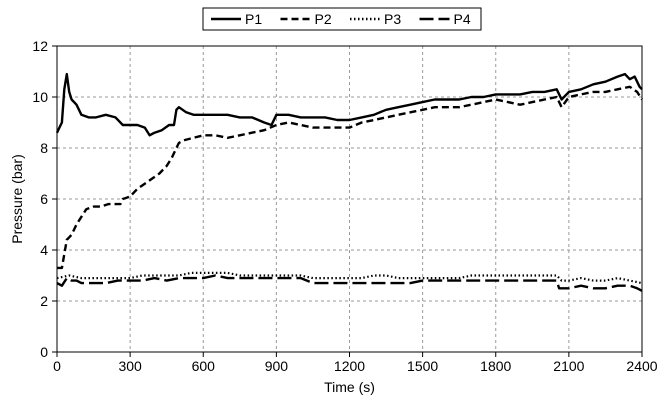  I want to click on x-axis-label: Time (s), so click(349, 387).